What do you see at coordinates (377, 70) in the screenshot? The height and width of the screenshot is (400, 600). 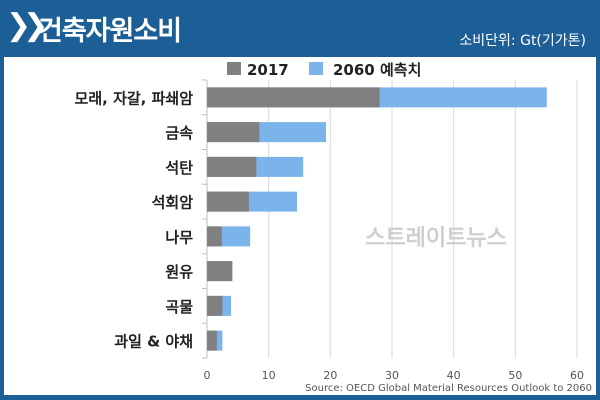 I see `legend-label: 2060 예측치` at bounding box center [377, 70].